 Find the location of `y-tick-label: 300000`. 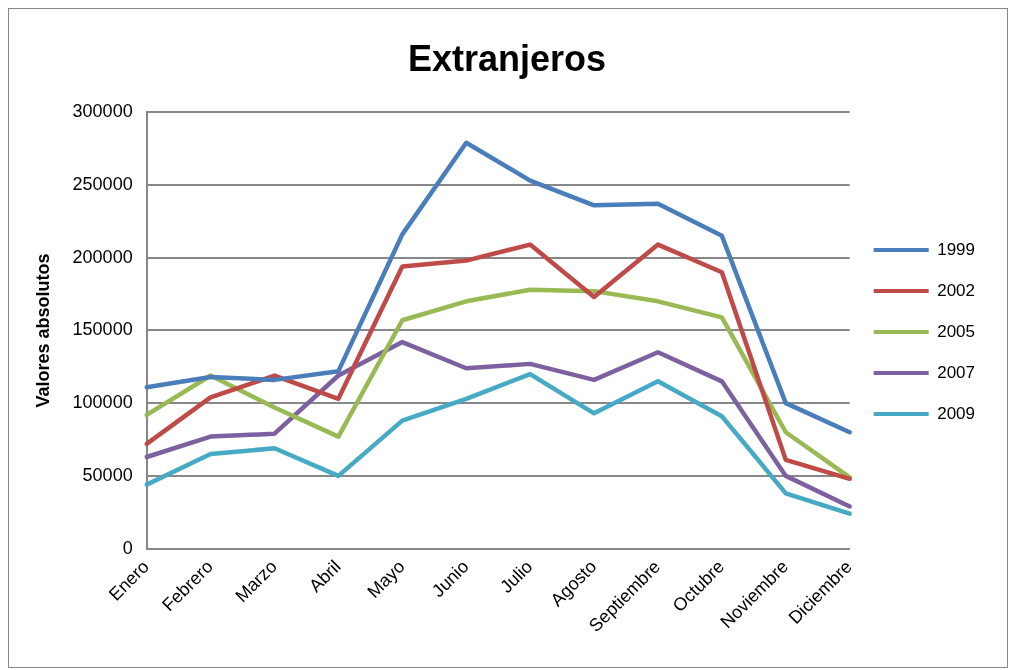

y-tick-label: 300000 is located at coordinates (102, 111).